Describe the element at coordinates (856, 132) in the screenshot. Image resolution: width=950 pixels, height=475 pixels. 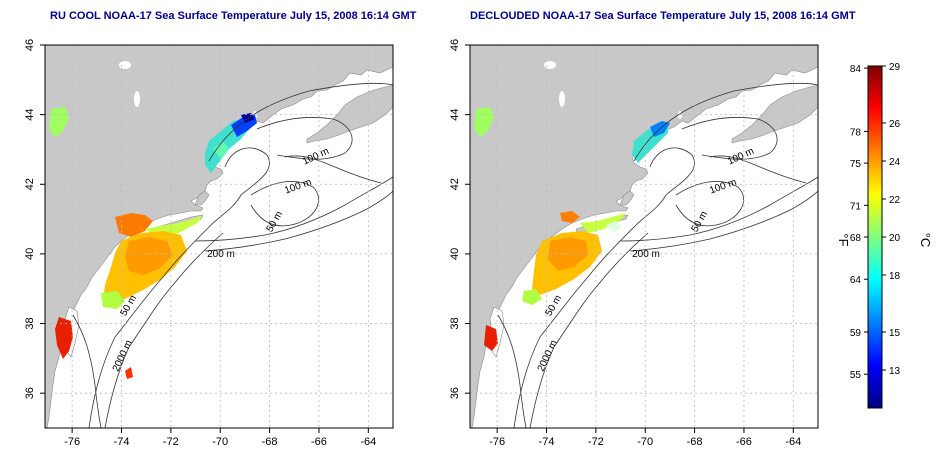
I see `fahrenheit-tick-label: 78` at that location.